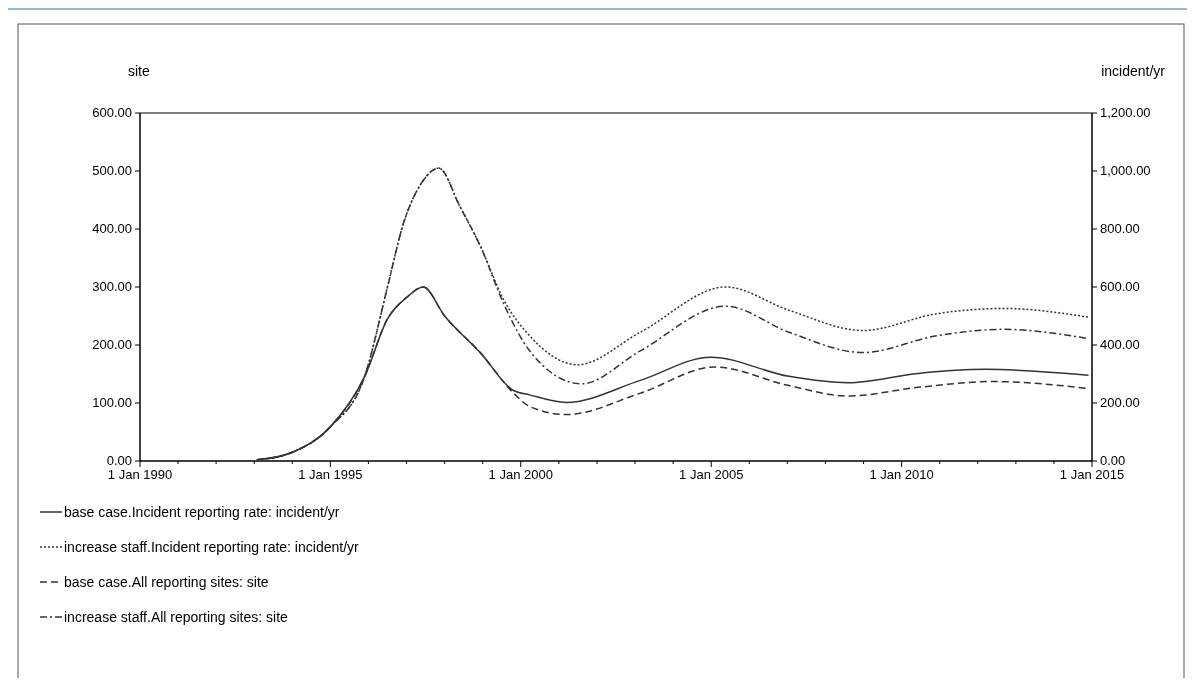 The image size is (1195, 686). What do you see at coordinates (1092, 474) in the screenshot?
I see `x-tick-label: 1 Jan 2015` at bounding box center [1092, 474].